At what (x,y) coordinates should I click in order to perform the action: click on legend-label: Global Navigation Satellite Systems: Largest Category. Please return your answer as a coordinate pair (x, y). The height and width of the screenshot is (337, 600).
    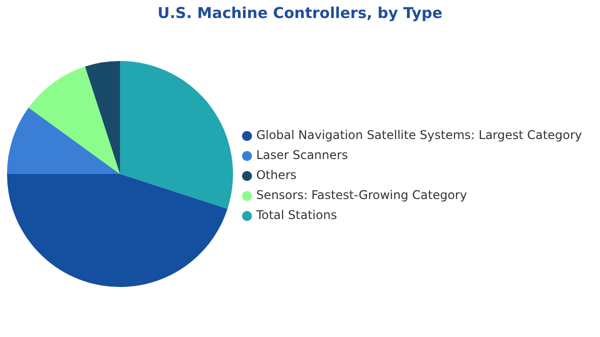
    Looking at the image, I should click on (419, 135).